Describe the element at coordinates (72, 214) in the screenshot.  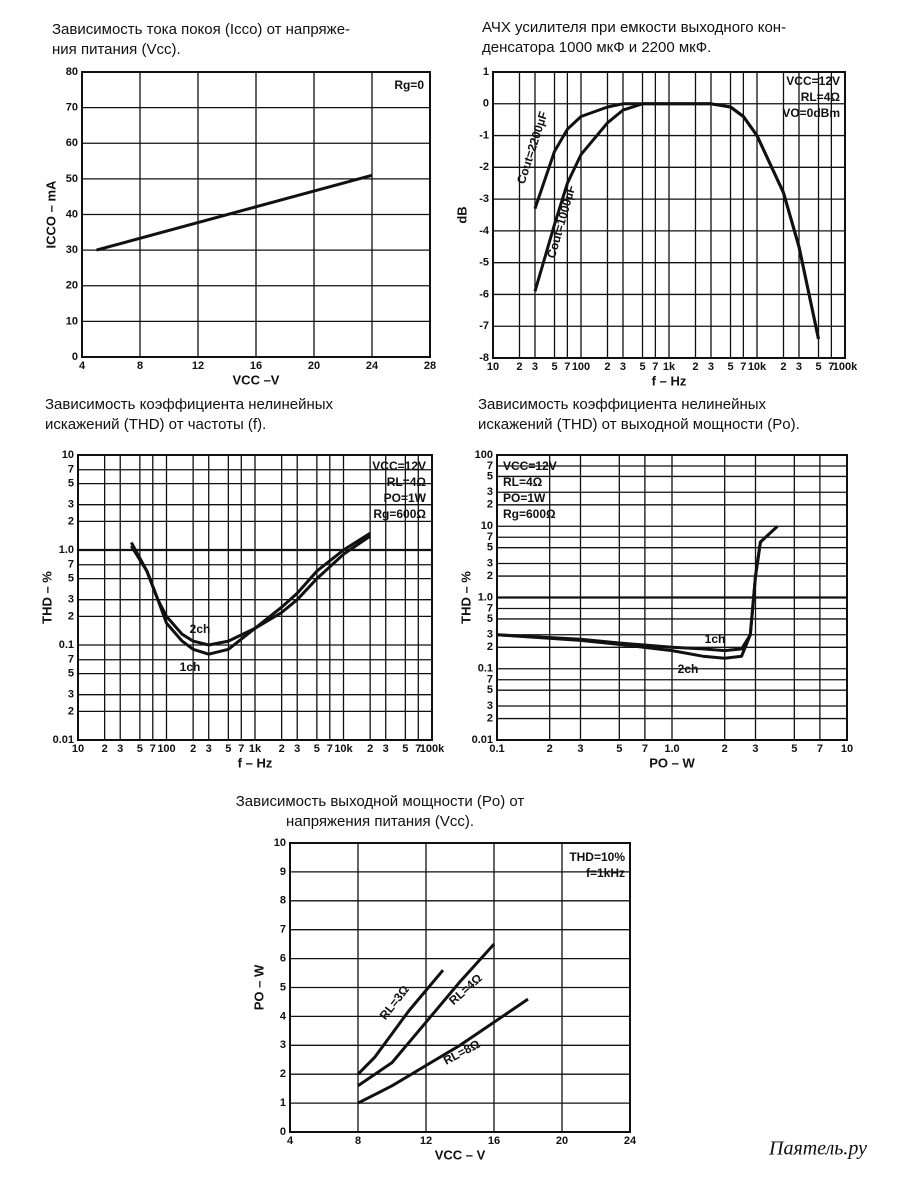
I see `y-tick-label: 40` at that location.